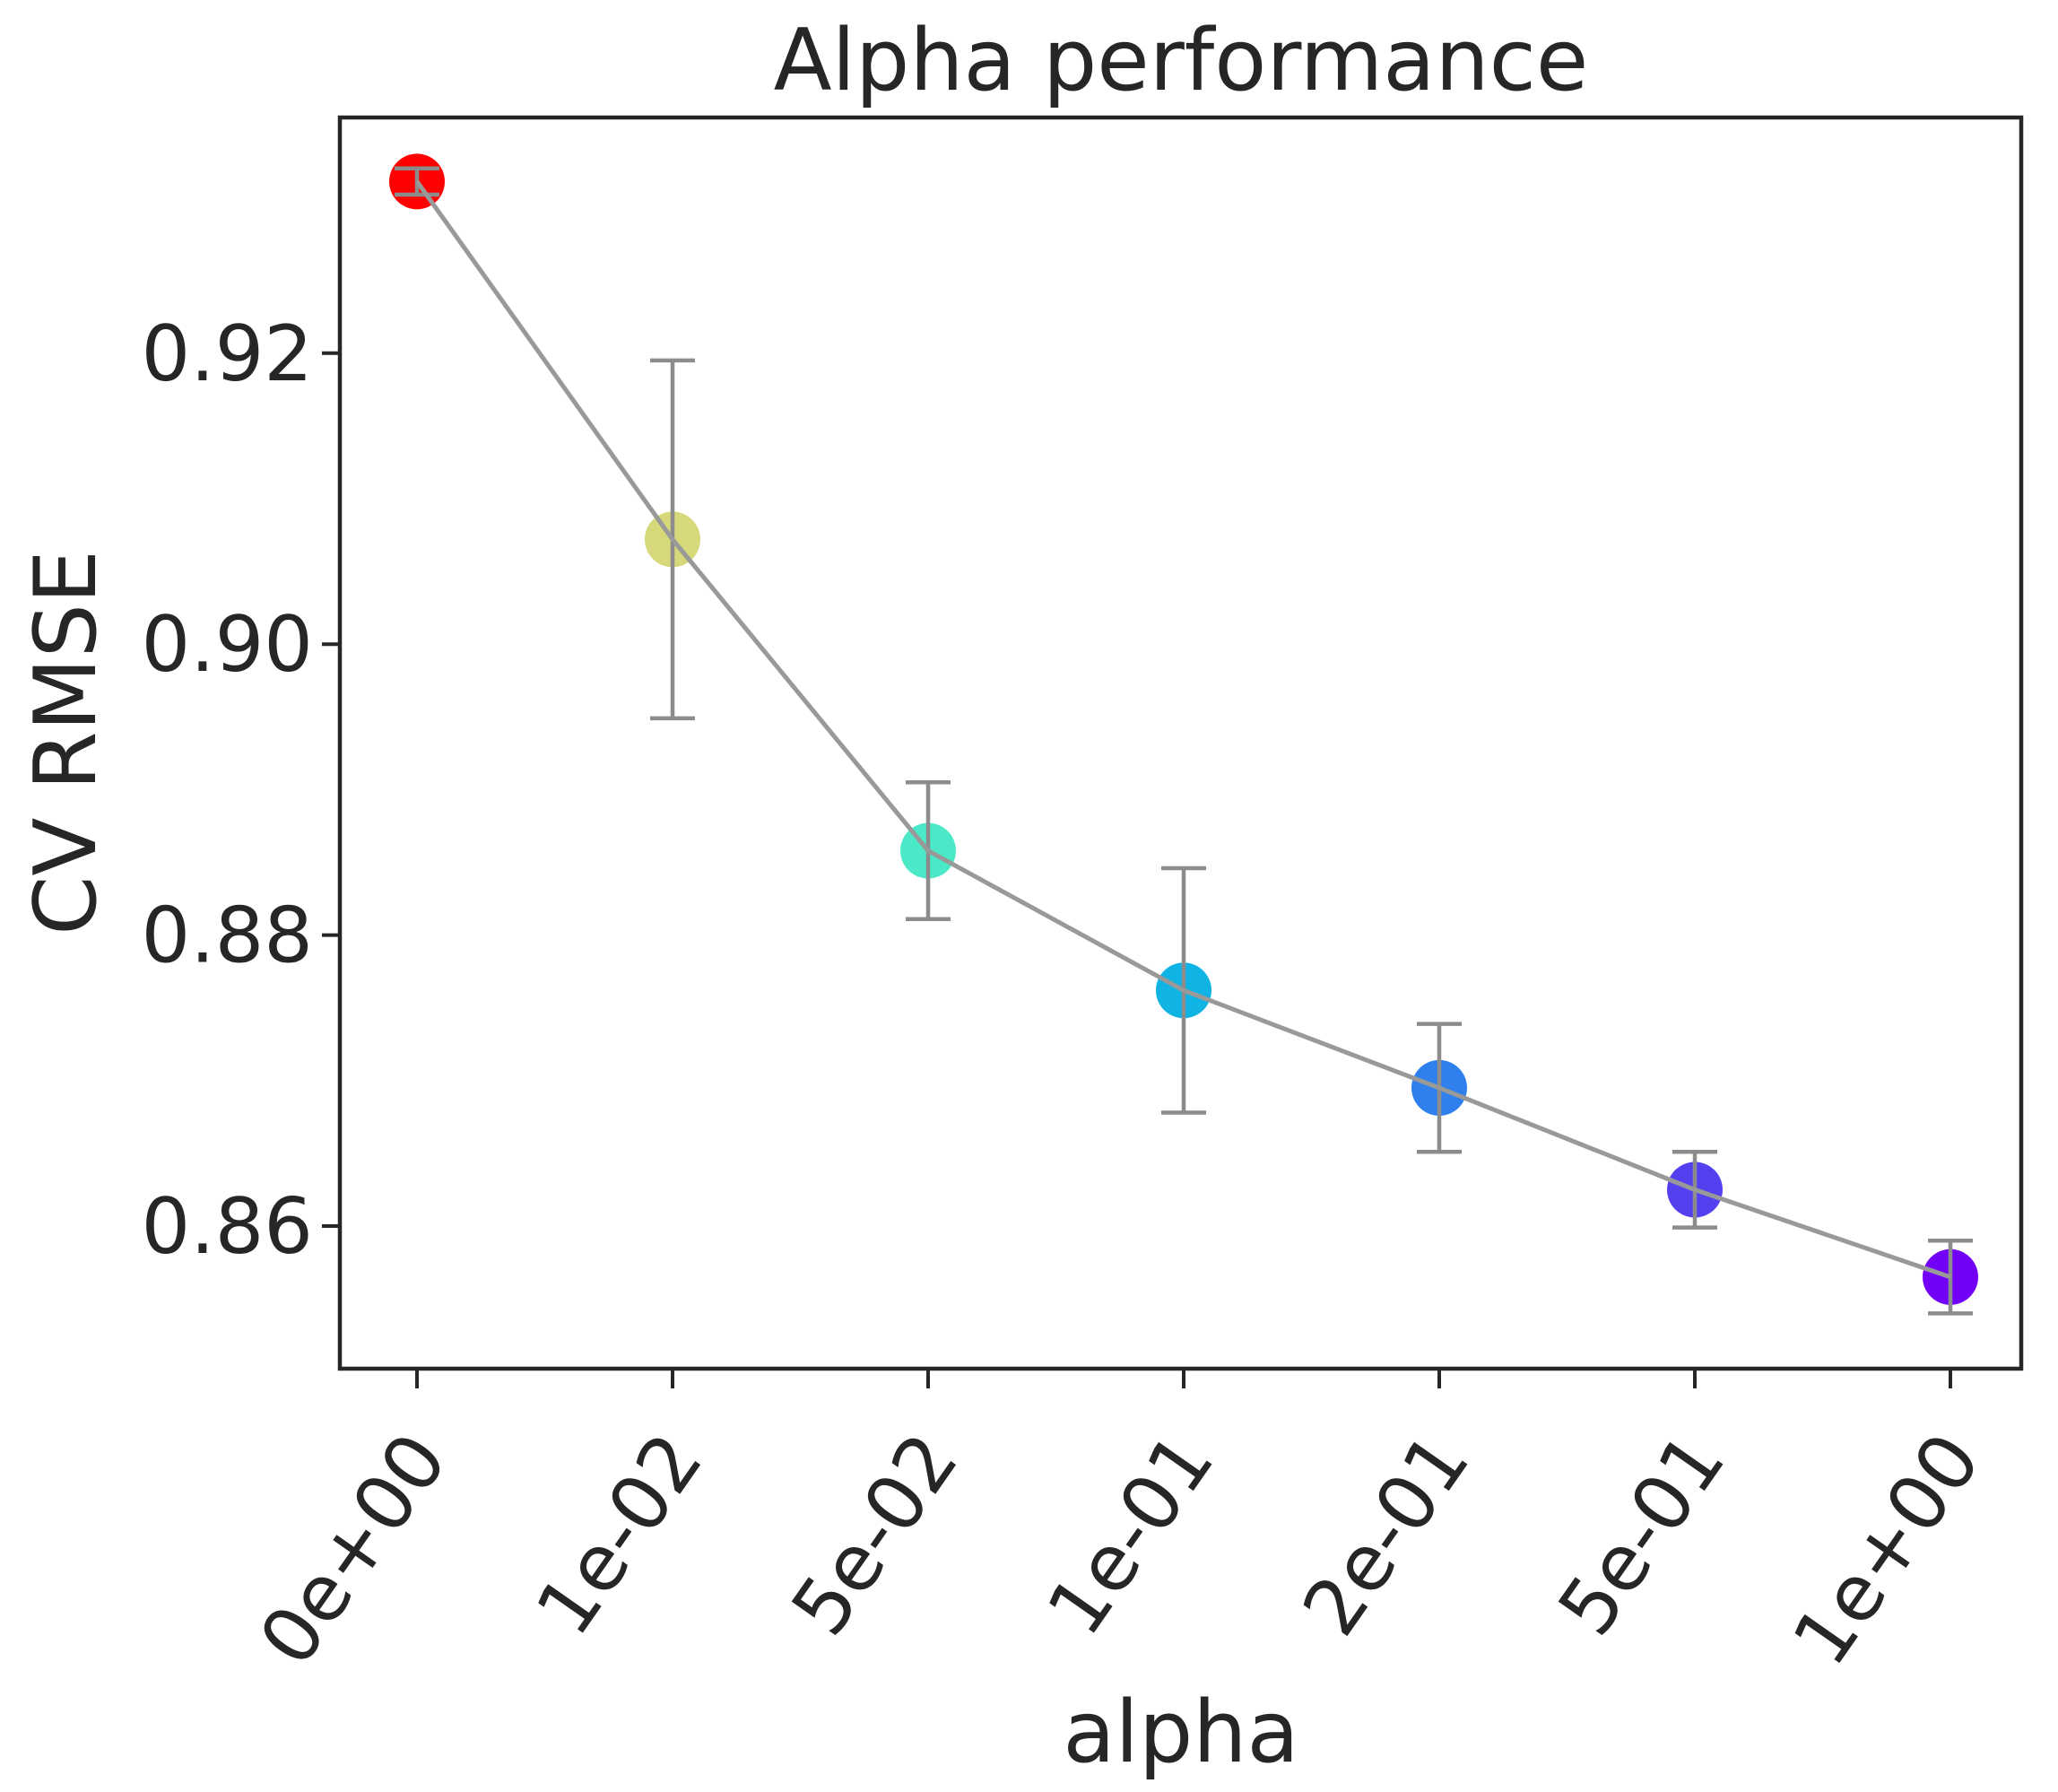 Image resolution: width=2058 pixels, height=1792 pixels. What do you see at coordinates (241, 791) in the screenshot?
I see `y-axis: 0.86 0.88 0.90 0.92` at bounding box center [241, 791].